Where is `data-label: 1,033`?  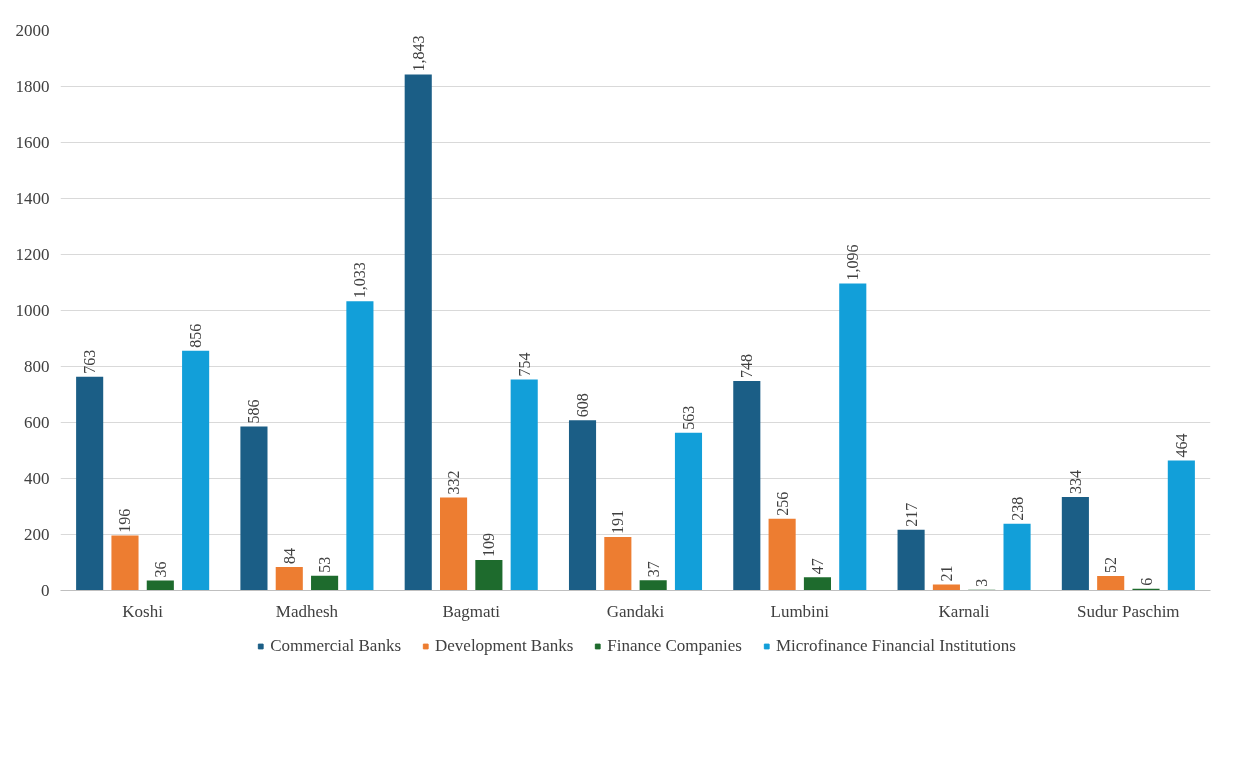
data-label: 1,033 is located at coordinates (360, 280).